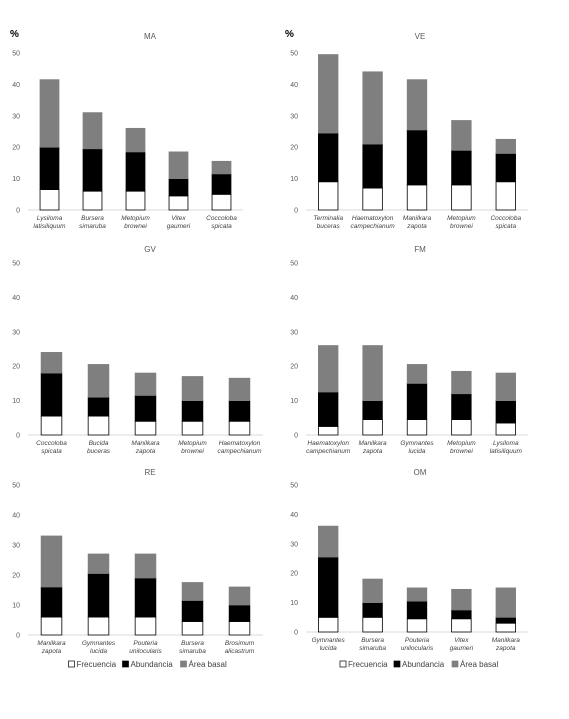 The width and height of the screenshot is (569, 719). I want to click on chart-title: VE, so click(420, 36).